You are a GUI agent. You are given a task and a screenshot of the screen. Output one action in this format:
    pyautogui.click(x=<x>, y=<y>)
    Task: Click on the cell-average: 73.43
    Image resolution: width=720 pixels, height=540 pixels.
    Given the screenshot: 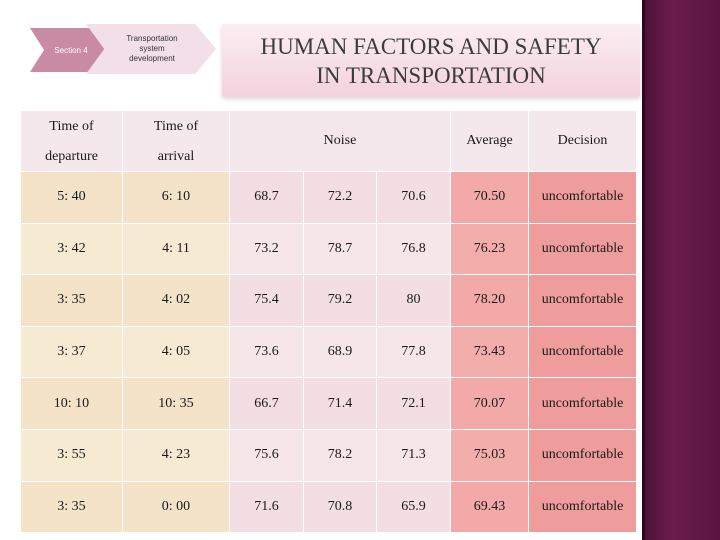 What is the action you would take?
    pyautogui.click(x=490, y=352)
    